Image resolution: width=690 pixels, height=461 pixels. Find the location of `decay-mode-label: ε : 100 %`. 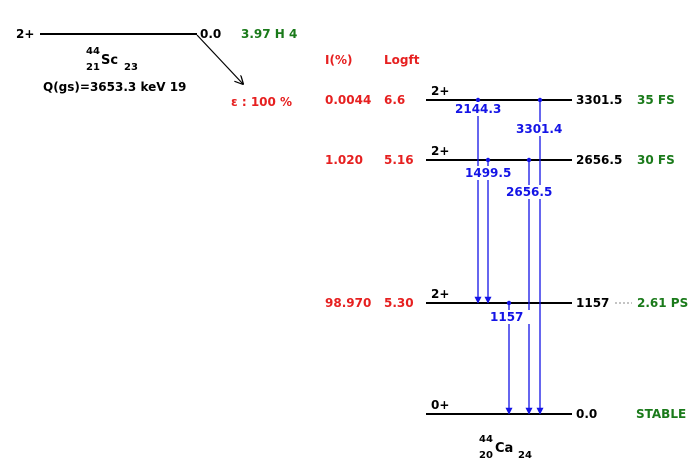

decay-mode-label: ε : 100 % is located at coordinates (261, 102).